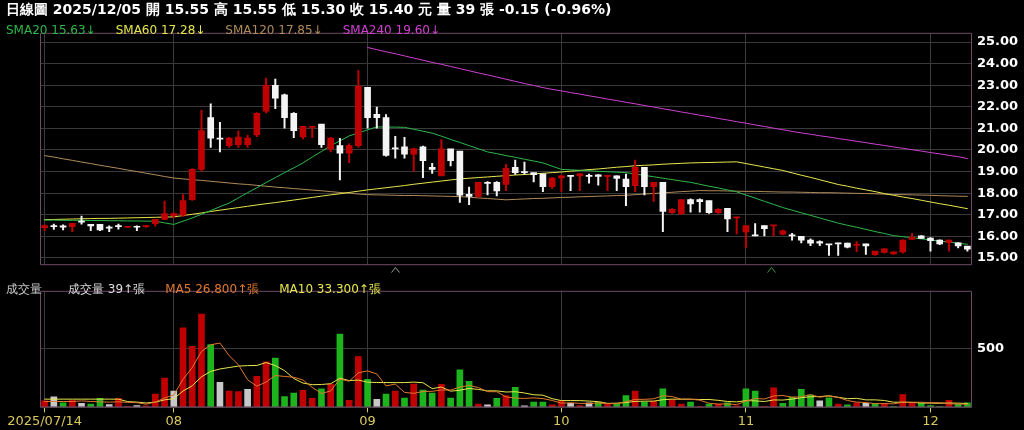 This screenshot has height=430, width=1024. I want to click on y-tick-label: 15.00, so click(998, 257).